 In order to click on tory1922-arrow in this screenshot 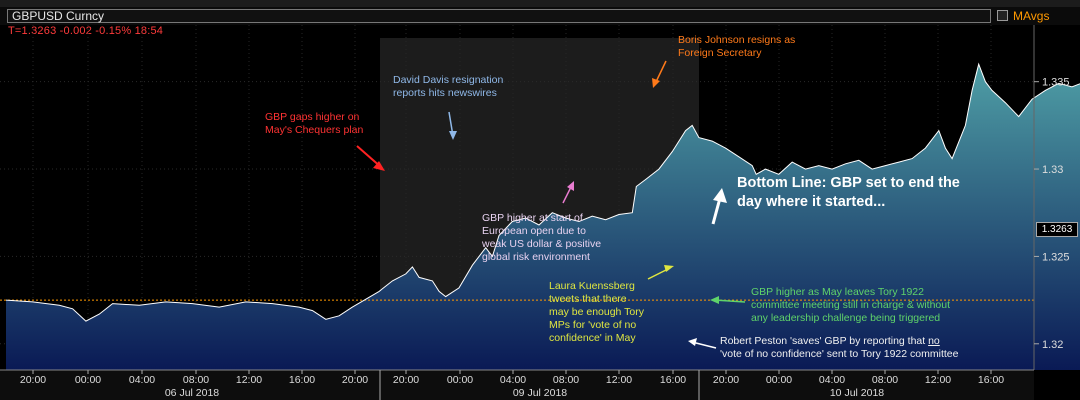, I will do `click(729, 301)`.